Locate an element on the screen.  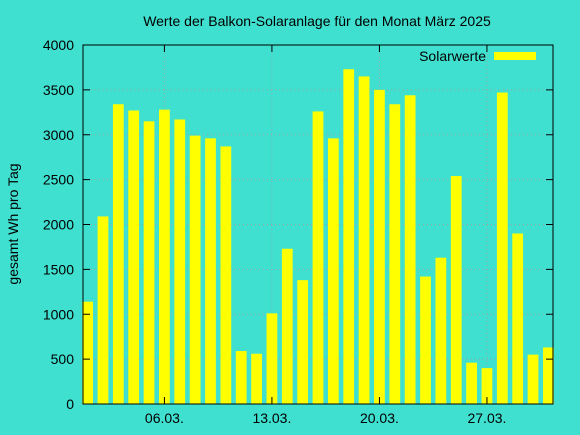
y-tick-label: 1500 is located at coordinates (58, 269).